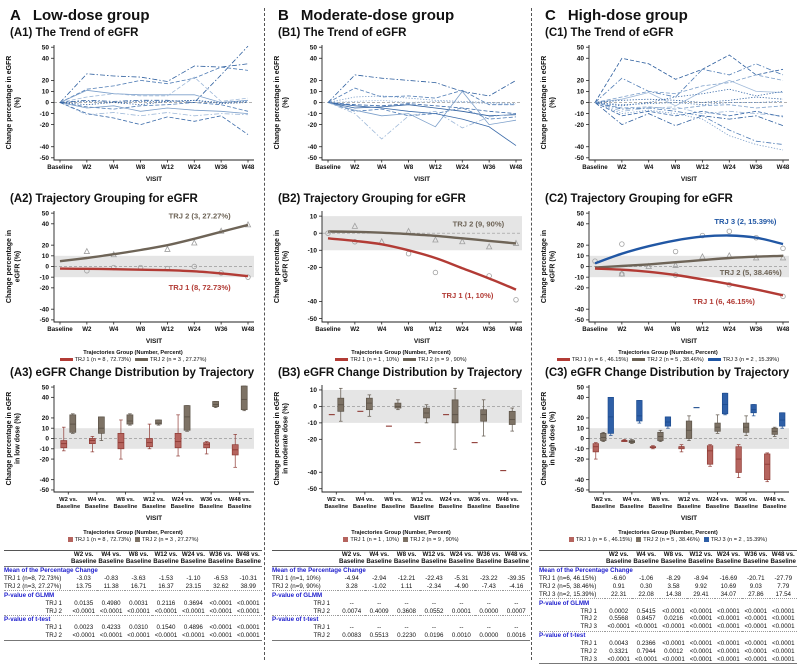 Image resolution: width=800 pixels, height=668 pixels. What do you see at coordinates (580, 459) in the screenshot?
I see `axis-text: -20` at bounding box center [580, 459].